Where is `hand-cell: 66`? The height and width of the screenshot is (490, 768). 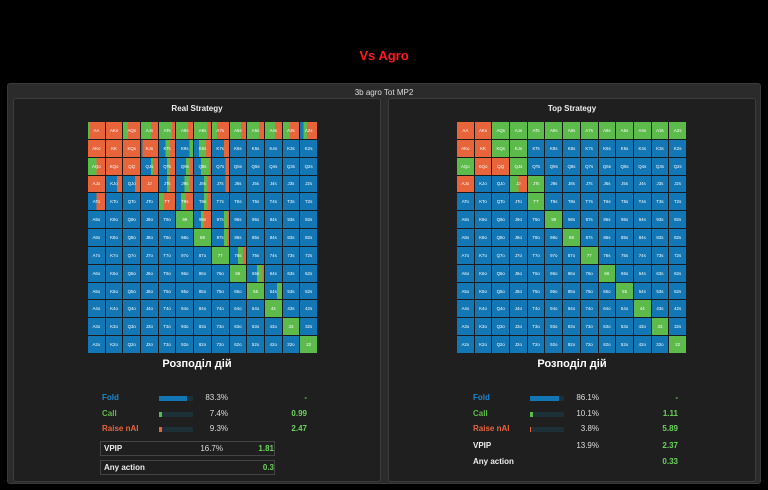
hand-cell: 66 is located at coordinates (607, 273).